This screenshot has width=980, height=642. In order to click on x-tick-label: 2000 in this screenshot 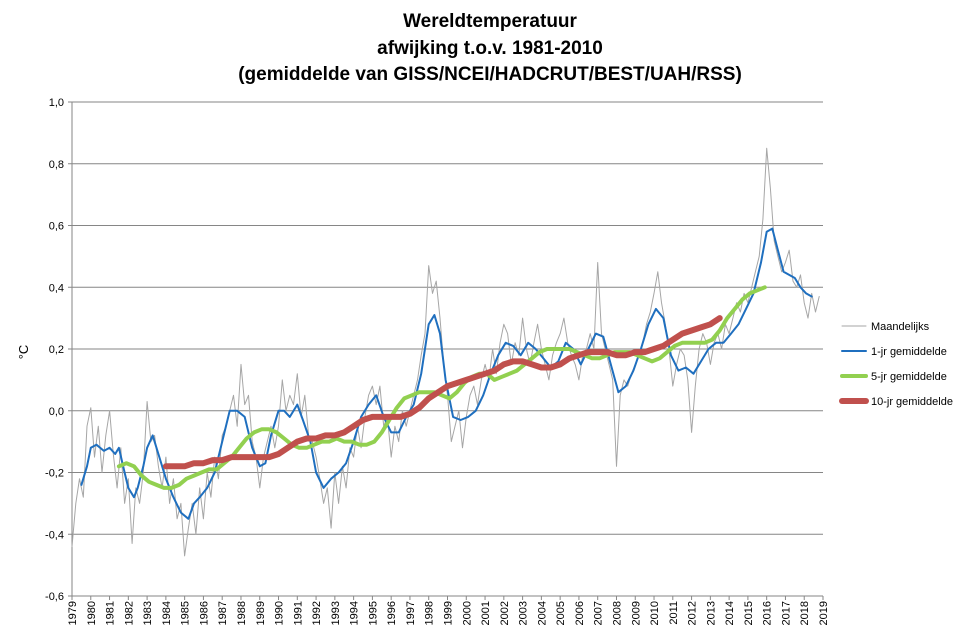, I will do `click(467, 613)`.